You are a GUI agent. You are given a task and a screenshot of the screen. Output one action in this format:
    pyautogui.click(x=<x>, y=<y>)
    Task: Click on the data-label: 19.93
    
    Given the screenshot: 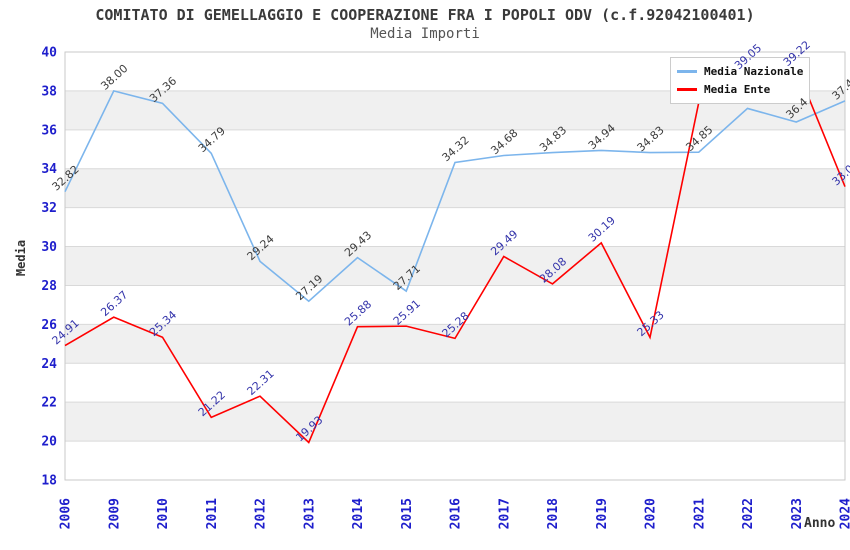 What is the action you would take?
    pyautogui.click(x=309, y=428)
    